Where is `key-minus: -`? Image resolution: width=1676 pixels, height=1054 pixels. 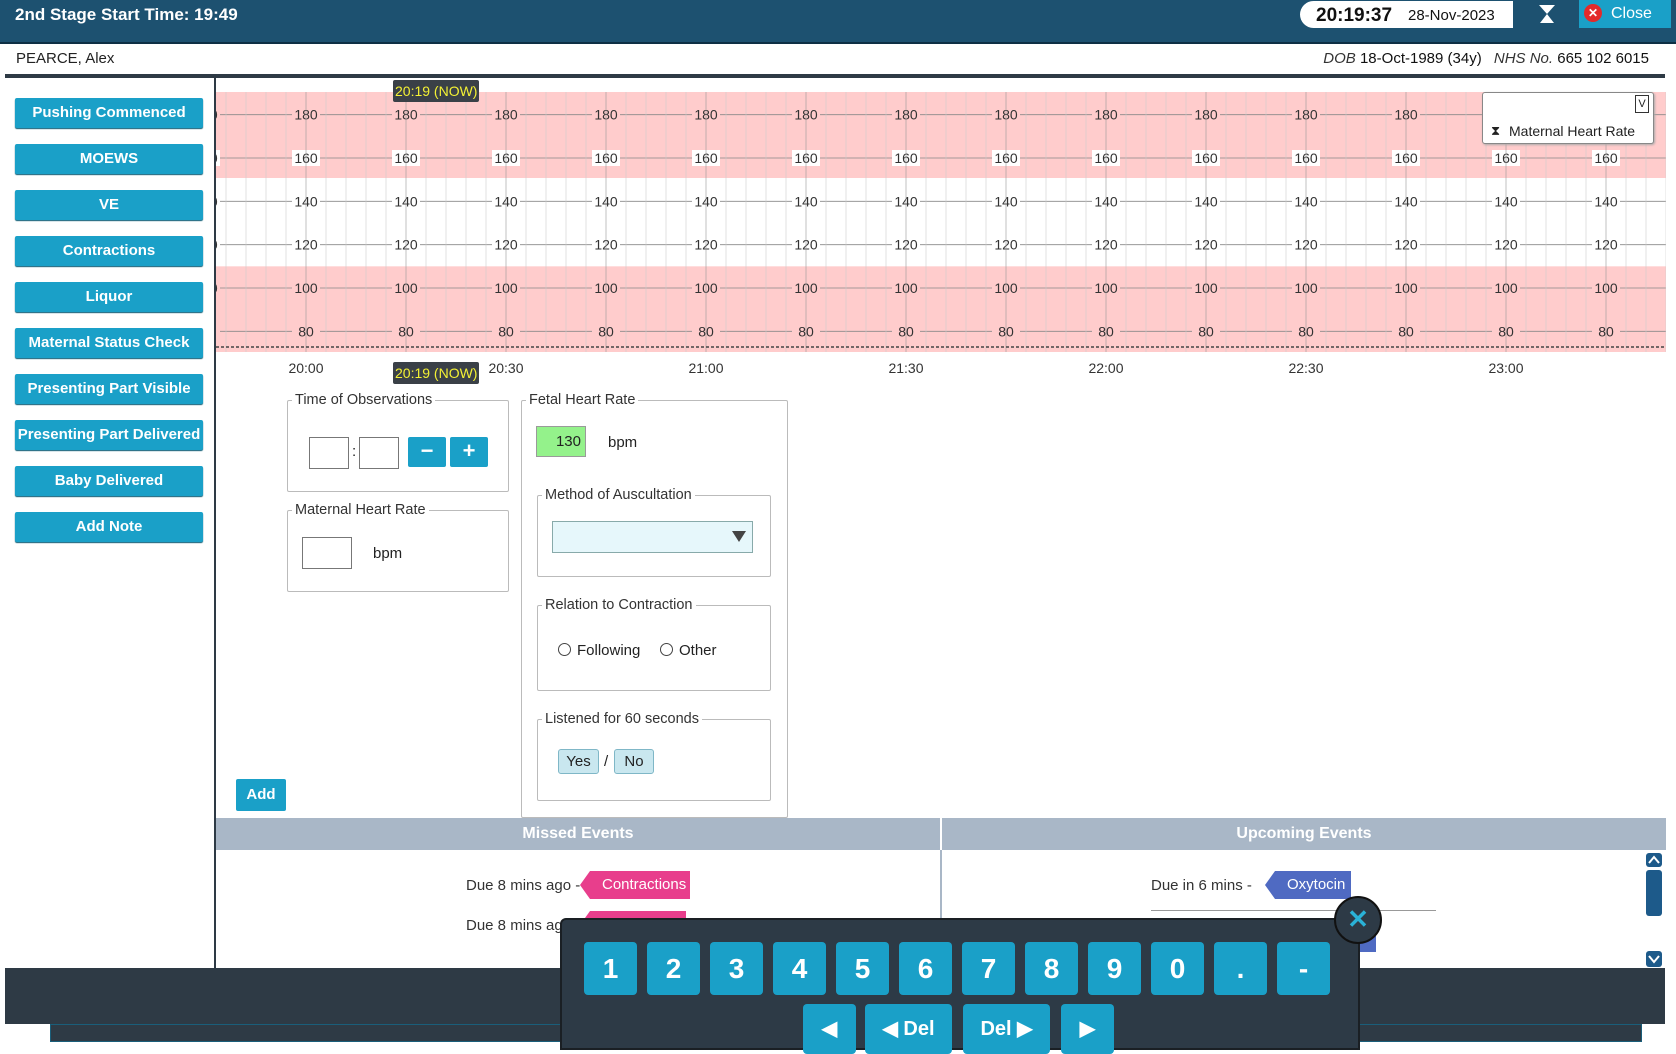 key-minus: - is located at coordinates (1303, 968).